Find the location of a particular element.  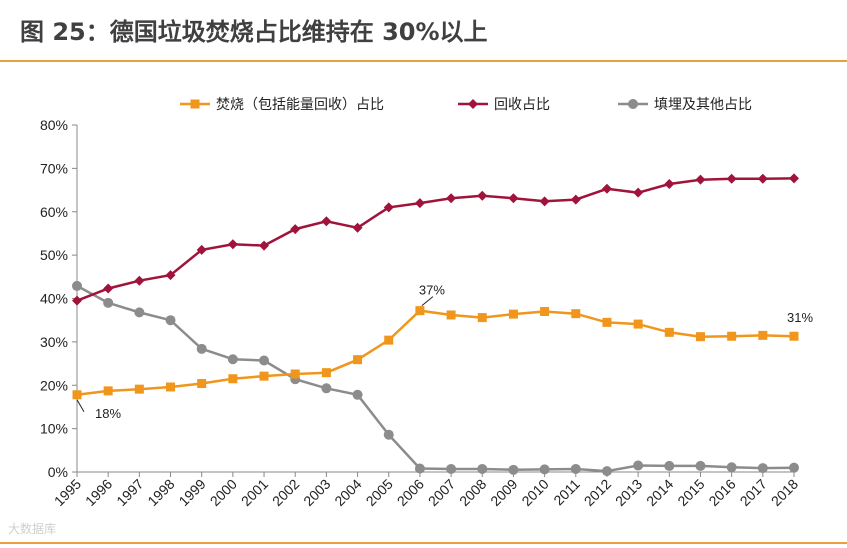

y-tick-label: 30% is located at coordinates (54, 342).